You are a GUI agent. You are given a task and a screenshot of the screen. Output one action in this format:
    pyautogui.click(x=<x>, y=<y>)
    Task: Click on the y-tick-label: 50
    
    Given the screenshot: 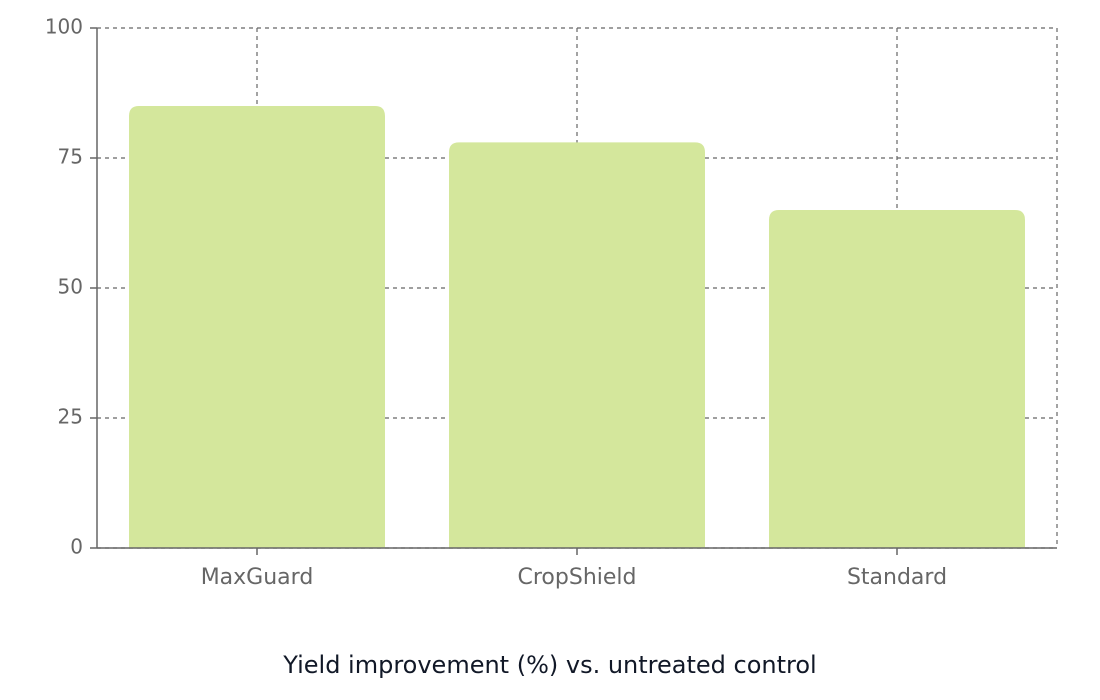 What is the action you would take?
    pyautogui.click(x=70, y=287)
    